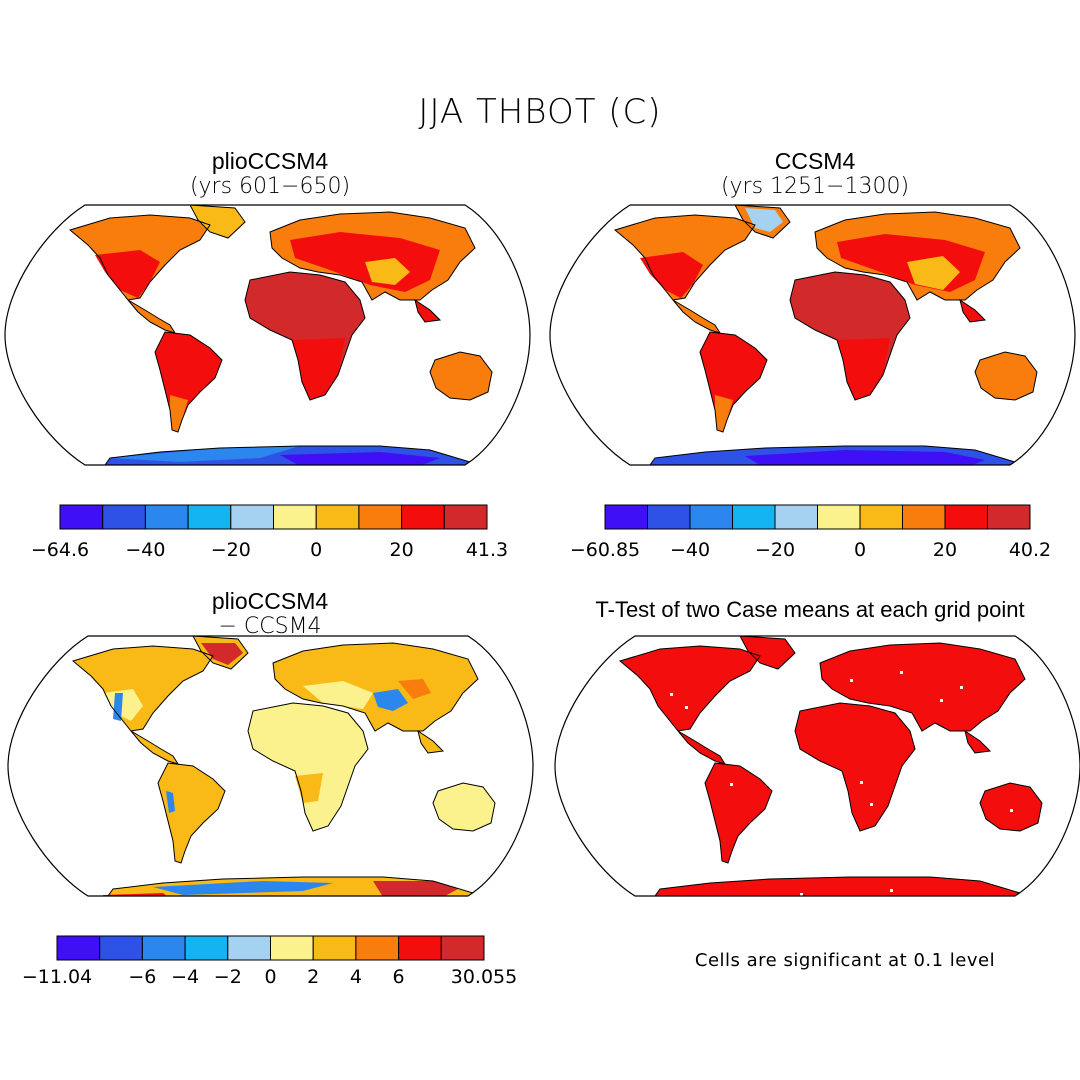 The width and height of the screenshot is (1080, 1080). Describe the element at coordinates (810, 532) in the screenshot. I see `colorbar-2: −60.85 −40 −20 0 20 40.2` at that location.